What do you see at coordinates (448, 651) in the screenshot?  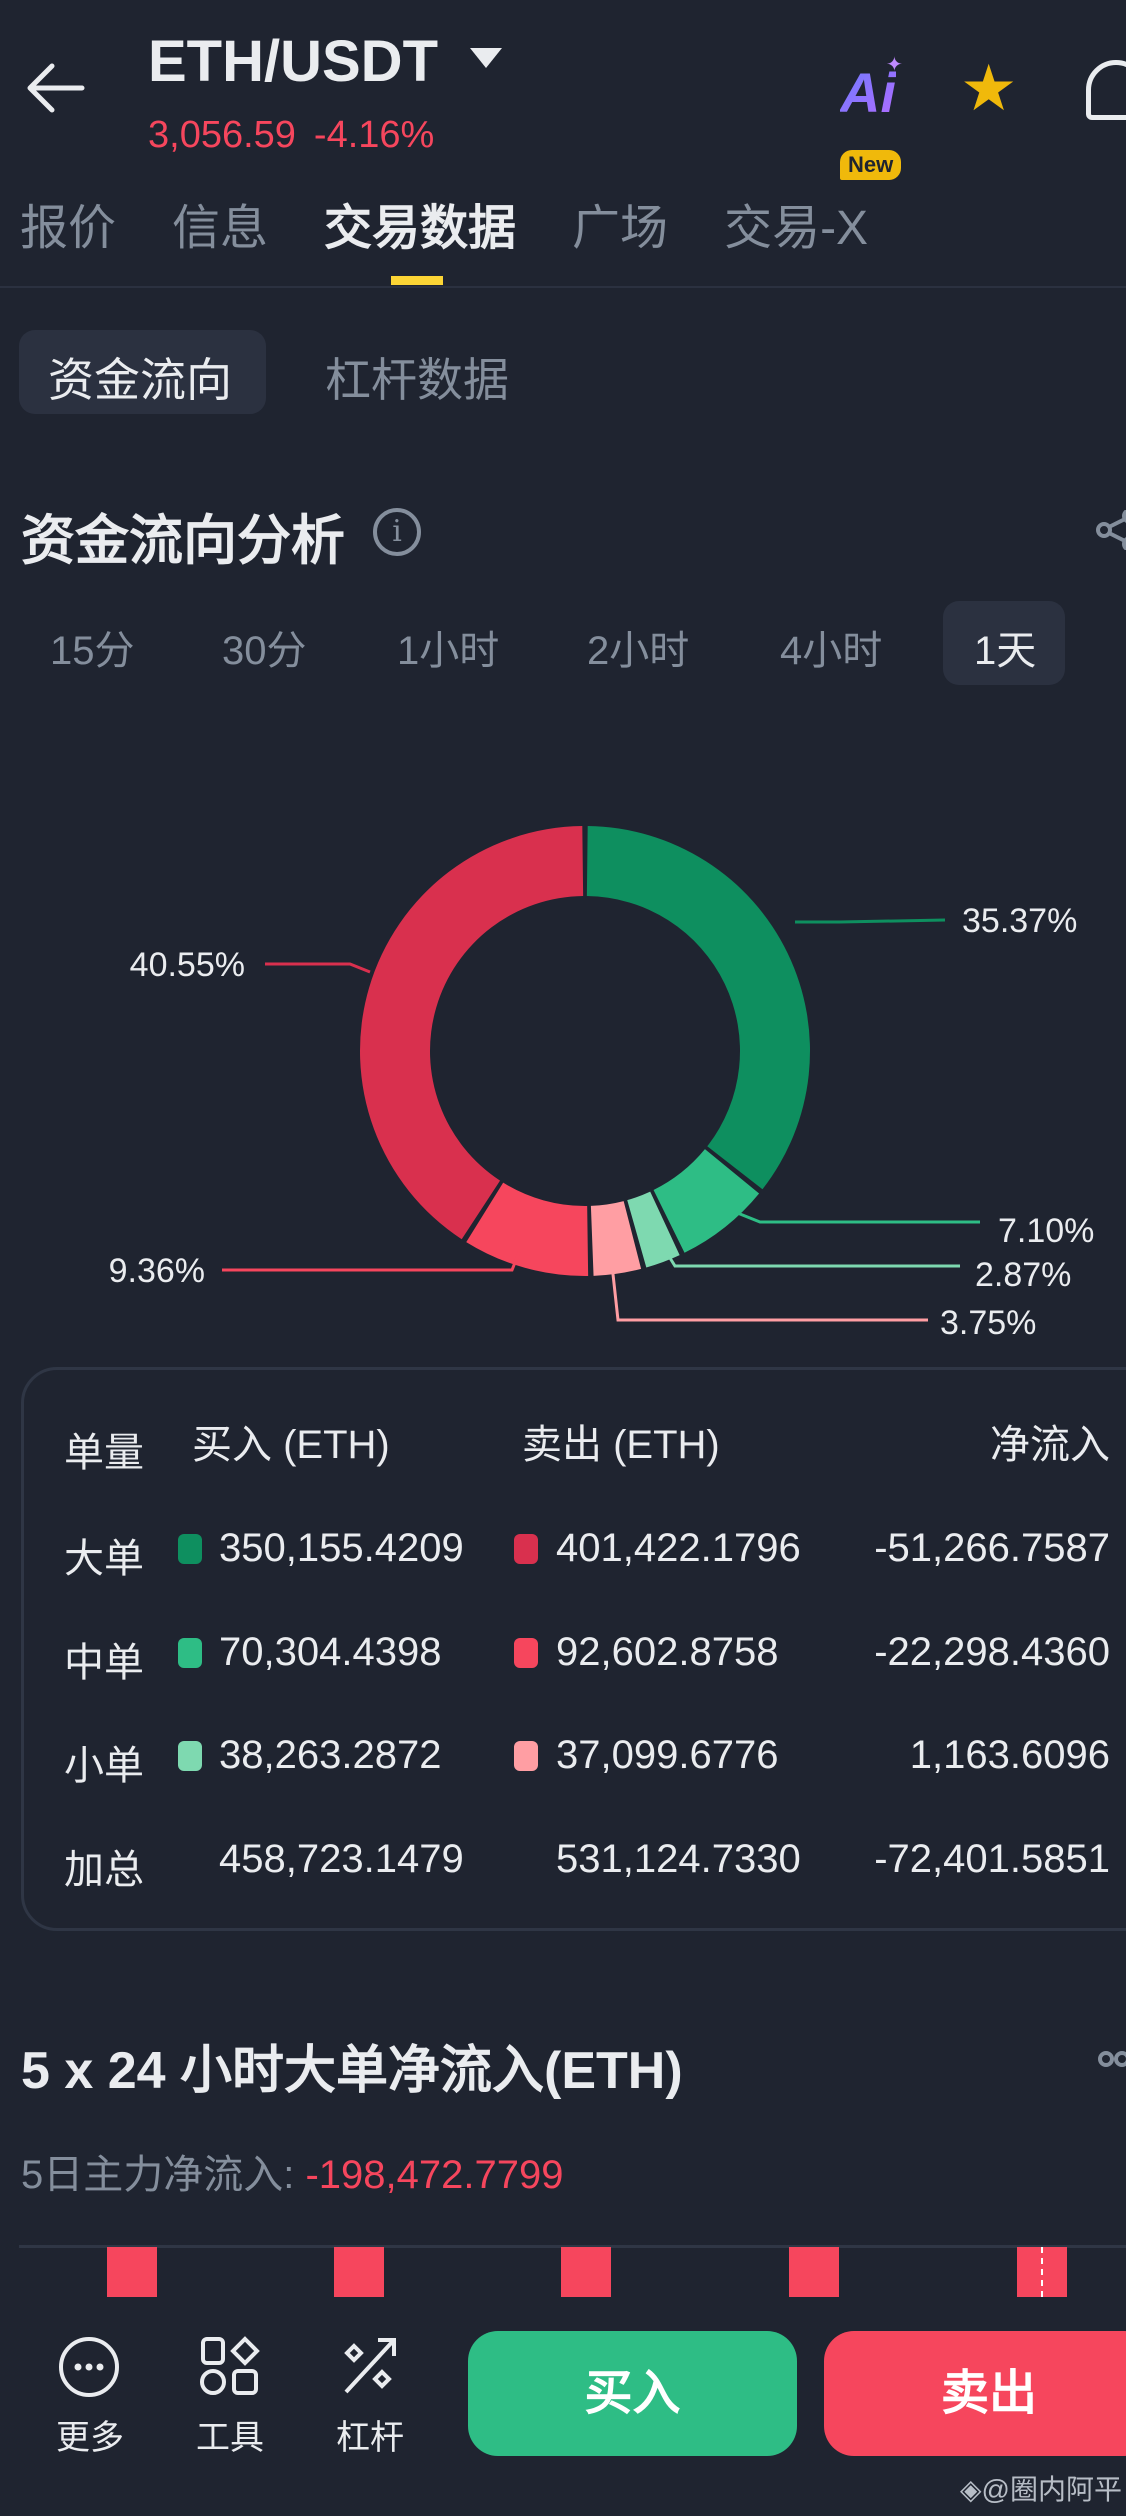 I see `period-1h: 1小时` at bounding box center [448, 651].